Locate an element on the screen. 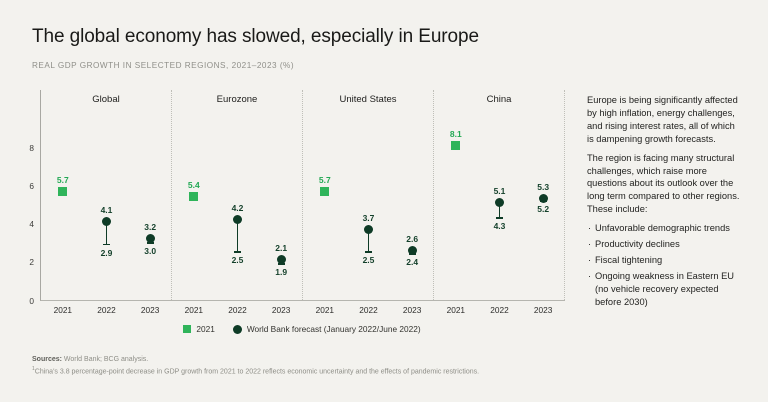 This screenshot has width=768, height=402. bullet-item: Fiscal tightening is located at coordinates (664, 260).